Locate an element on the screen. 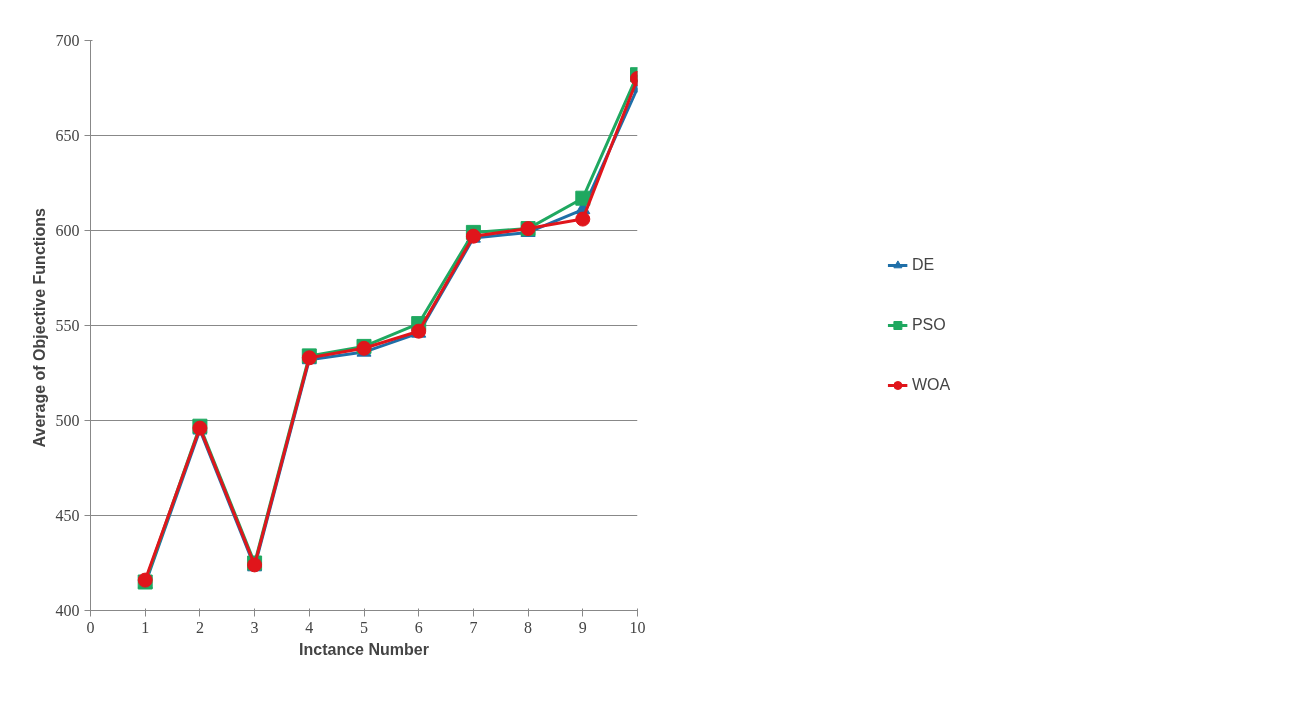 This screenshot has width=1290, height=702. legend-label: WOA is located at coordinates (931, 385).